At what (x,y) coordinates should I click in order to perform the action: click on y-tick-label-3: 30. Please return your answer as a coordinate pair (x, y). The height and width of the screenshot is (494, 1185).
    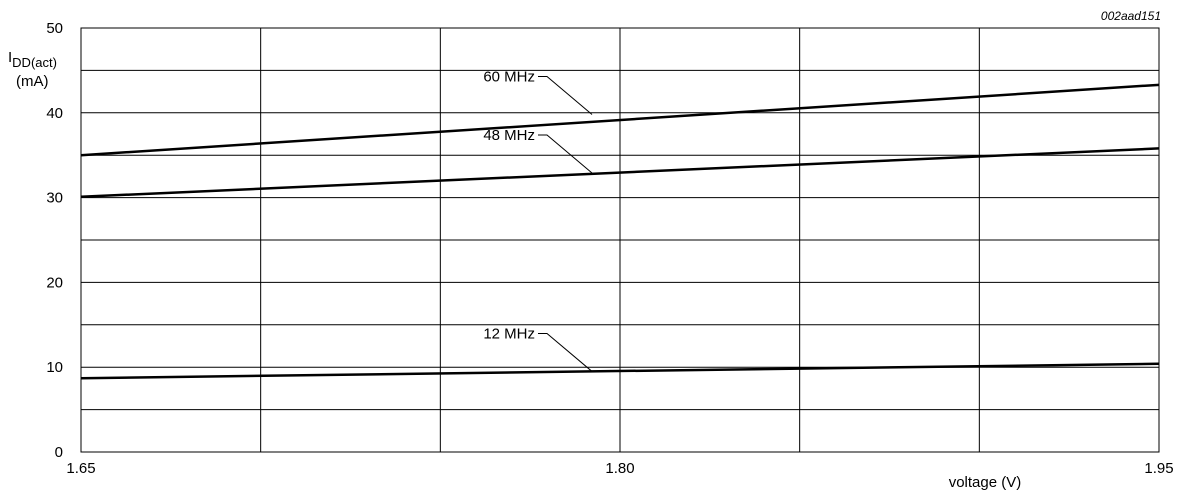
    Looking at the image, I should click on (54, 198).